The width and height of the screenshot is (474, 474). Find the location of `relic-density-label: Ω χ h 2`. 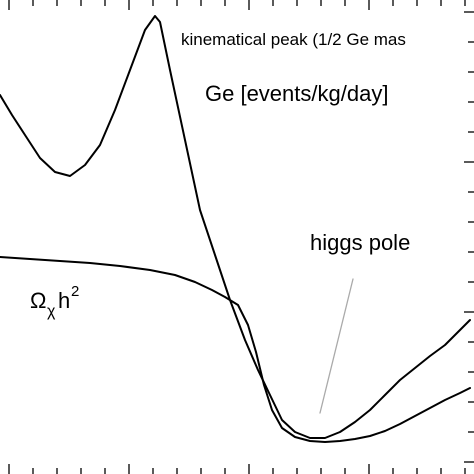

relic-density-label: Ω χ h 2 is located at coordinates (54, 301).